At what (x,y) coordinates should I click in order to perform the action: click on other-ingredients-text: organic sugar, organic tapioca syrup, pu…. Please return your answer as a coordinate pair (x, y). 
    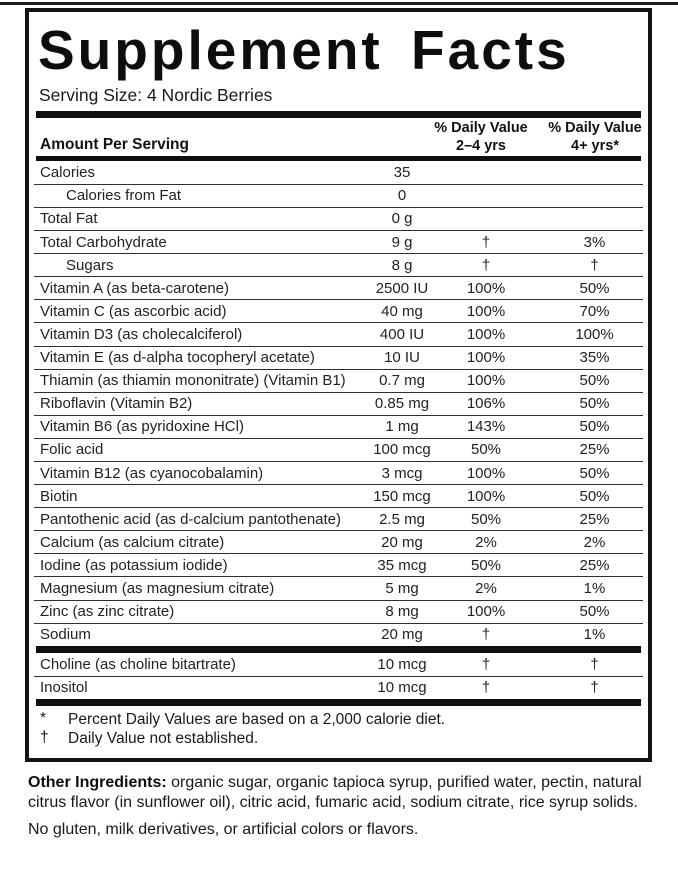
    Looking at the image, I should click on (335, 792).